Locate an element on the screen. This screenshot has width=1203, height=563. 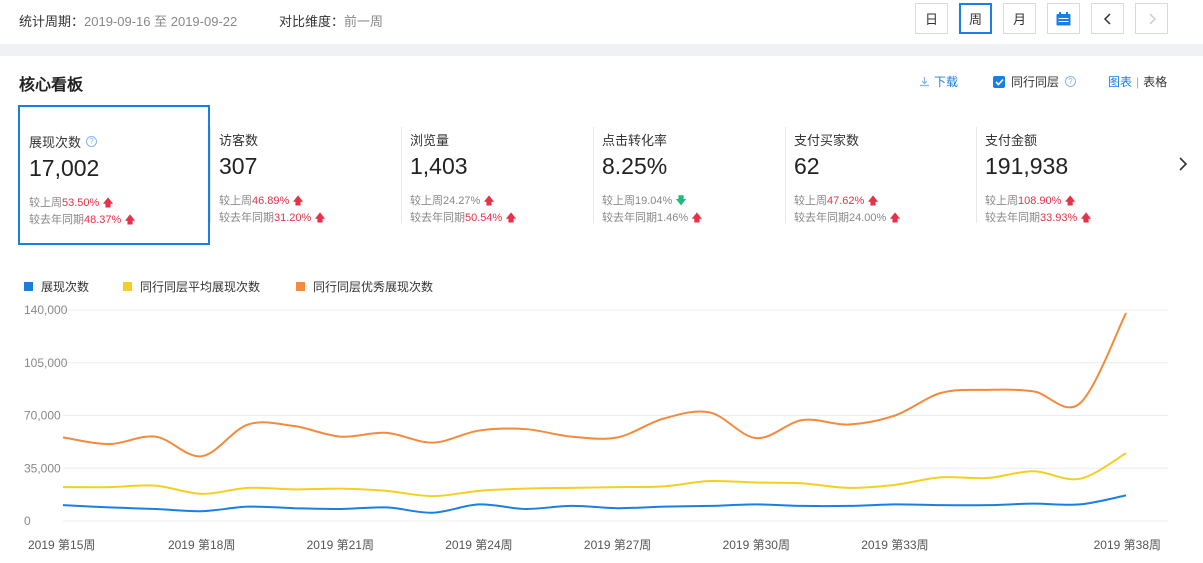
wow-value: 24.27% is located at coordinates (462, 201).